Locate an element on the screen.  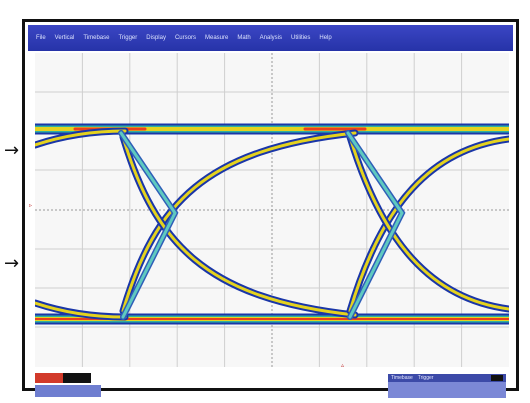
menu-trigger: Trigger is located at coordinates (128, 38).